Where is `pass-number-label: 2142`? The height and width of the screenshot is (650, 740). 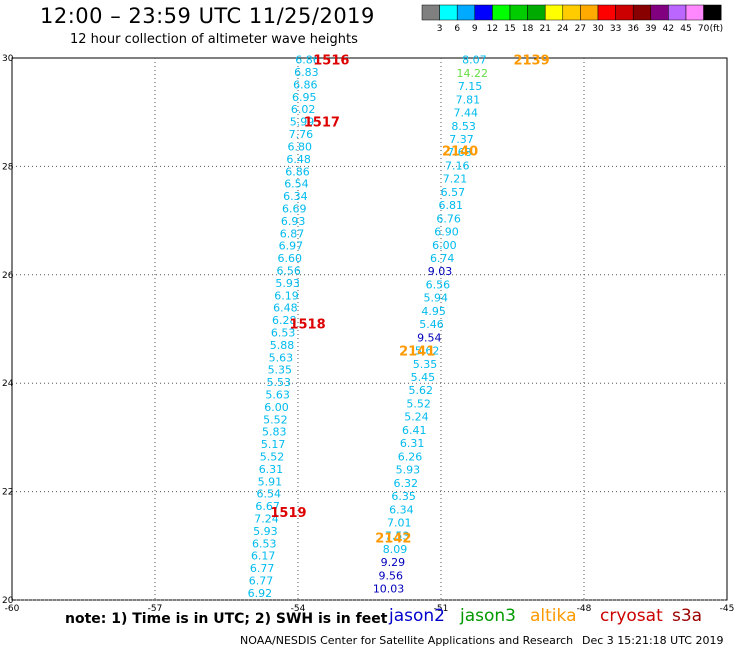 pass-number-label: 2142 is located at coordinates (393, 539).